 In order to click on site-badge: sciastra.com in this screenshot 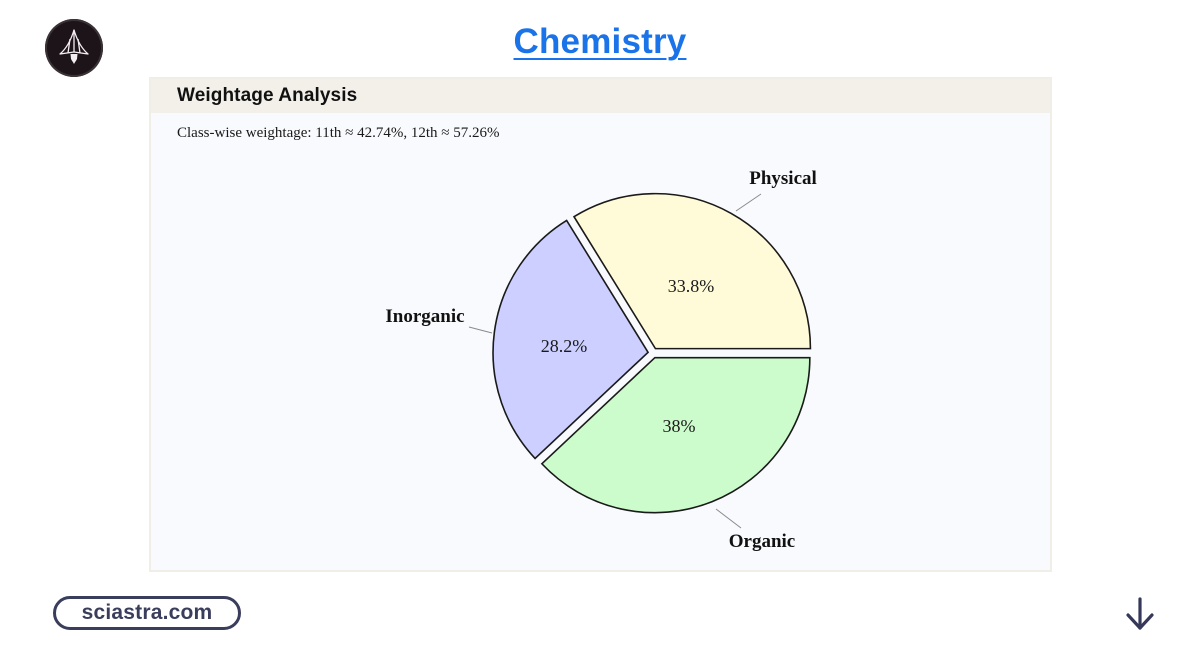, I will do `click(147, 613)`.